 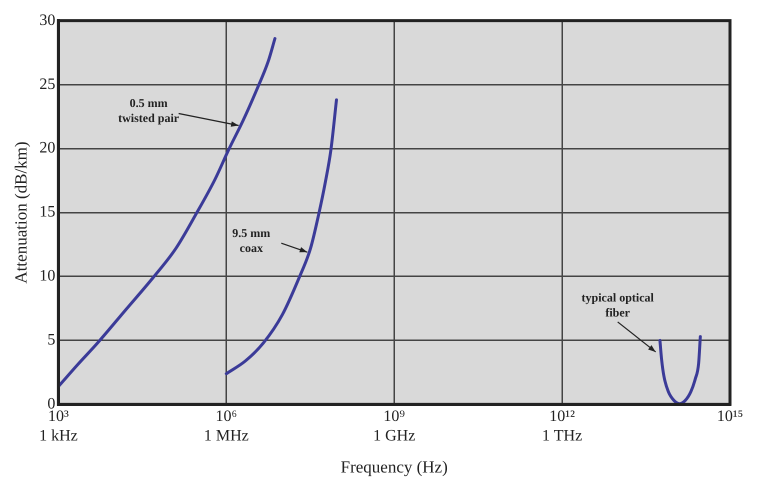 I want to click on y-tick-label: 25, so click(x=47, y=84).